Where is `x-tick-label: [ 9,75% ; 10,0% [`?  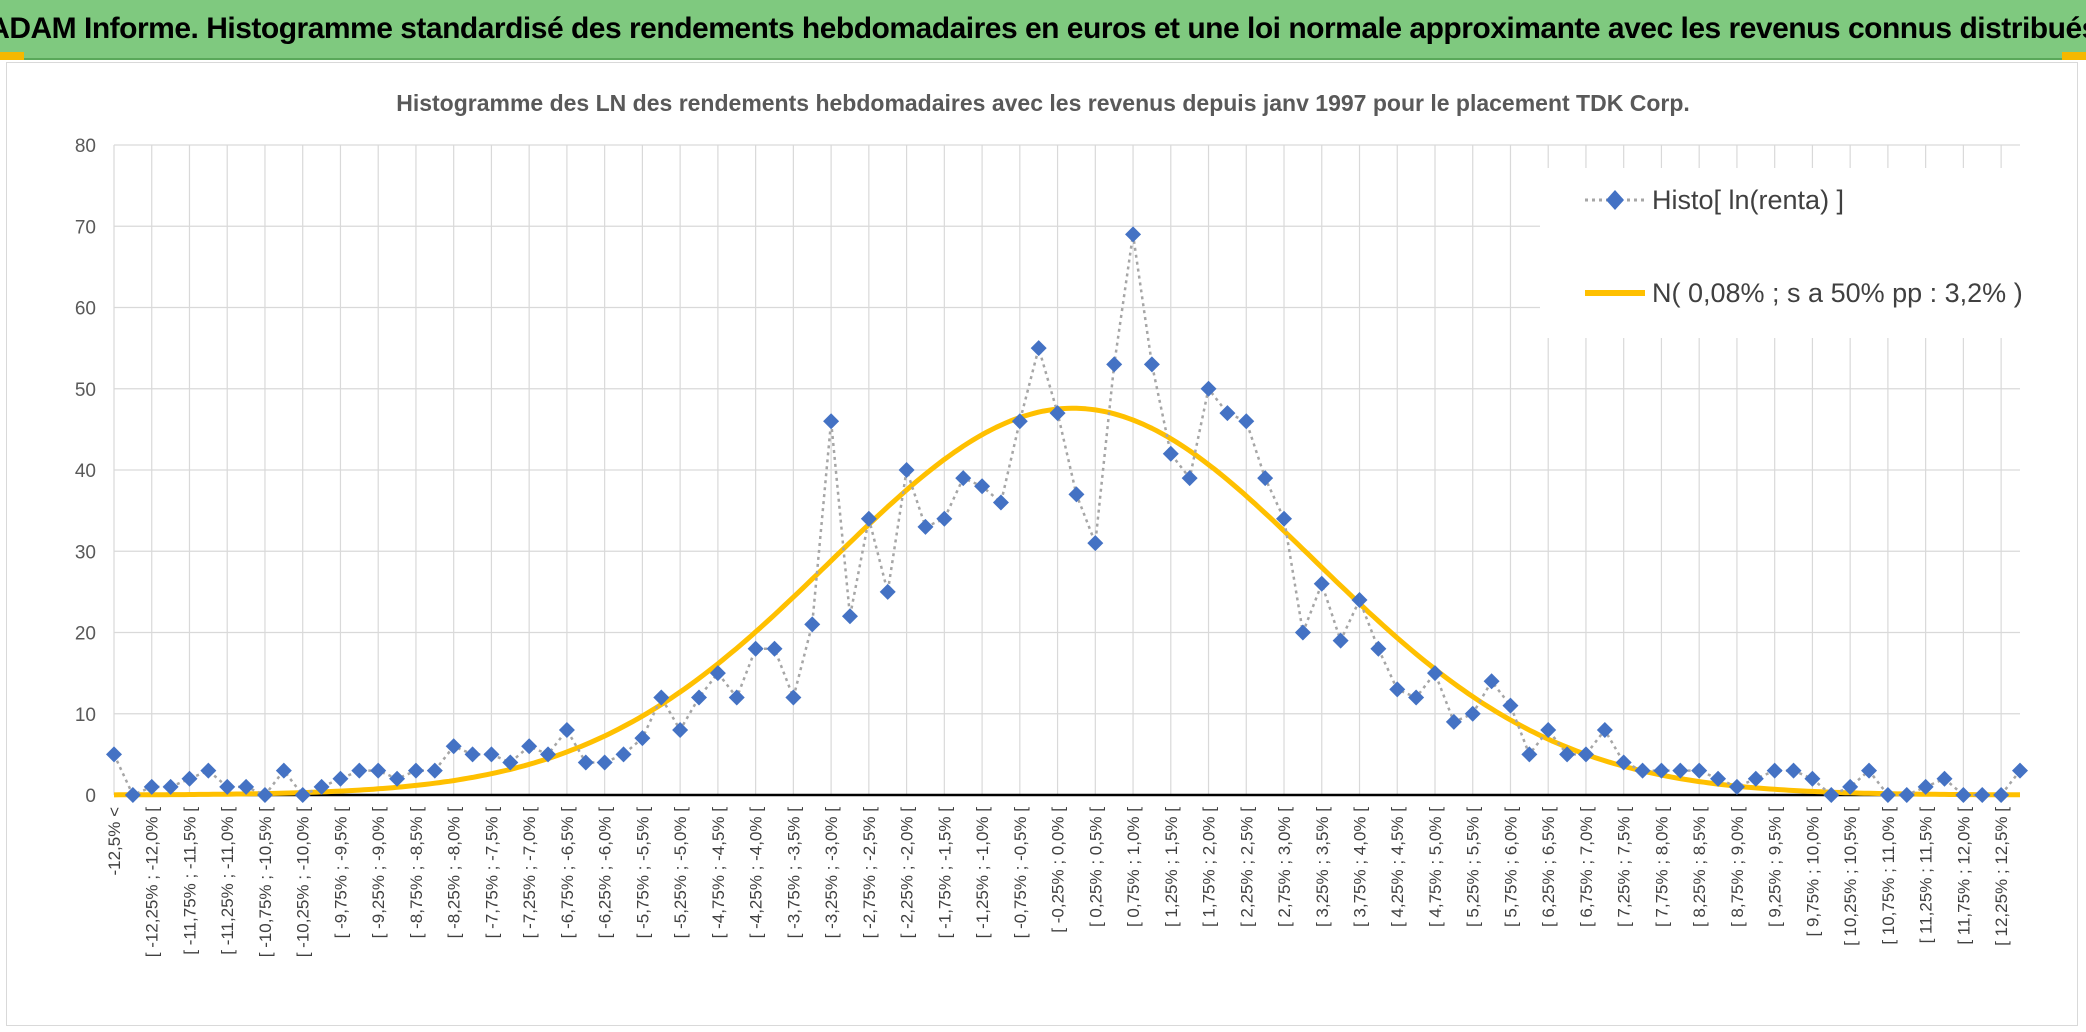
x-tick-label: [ 9,75% ; 10,0% [ is located at coordinates (1812, 872).